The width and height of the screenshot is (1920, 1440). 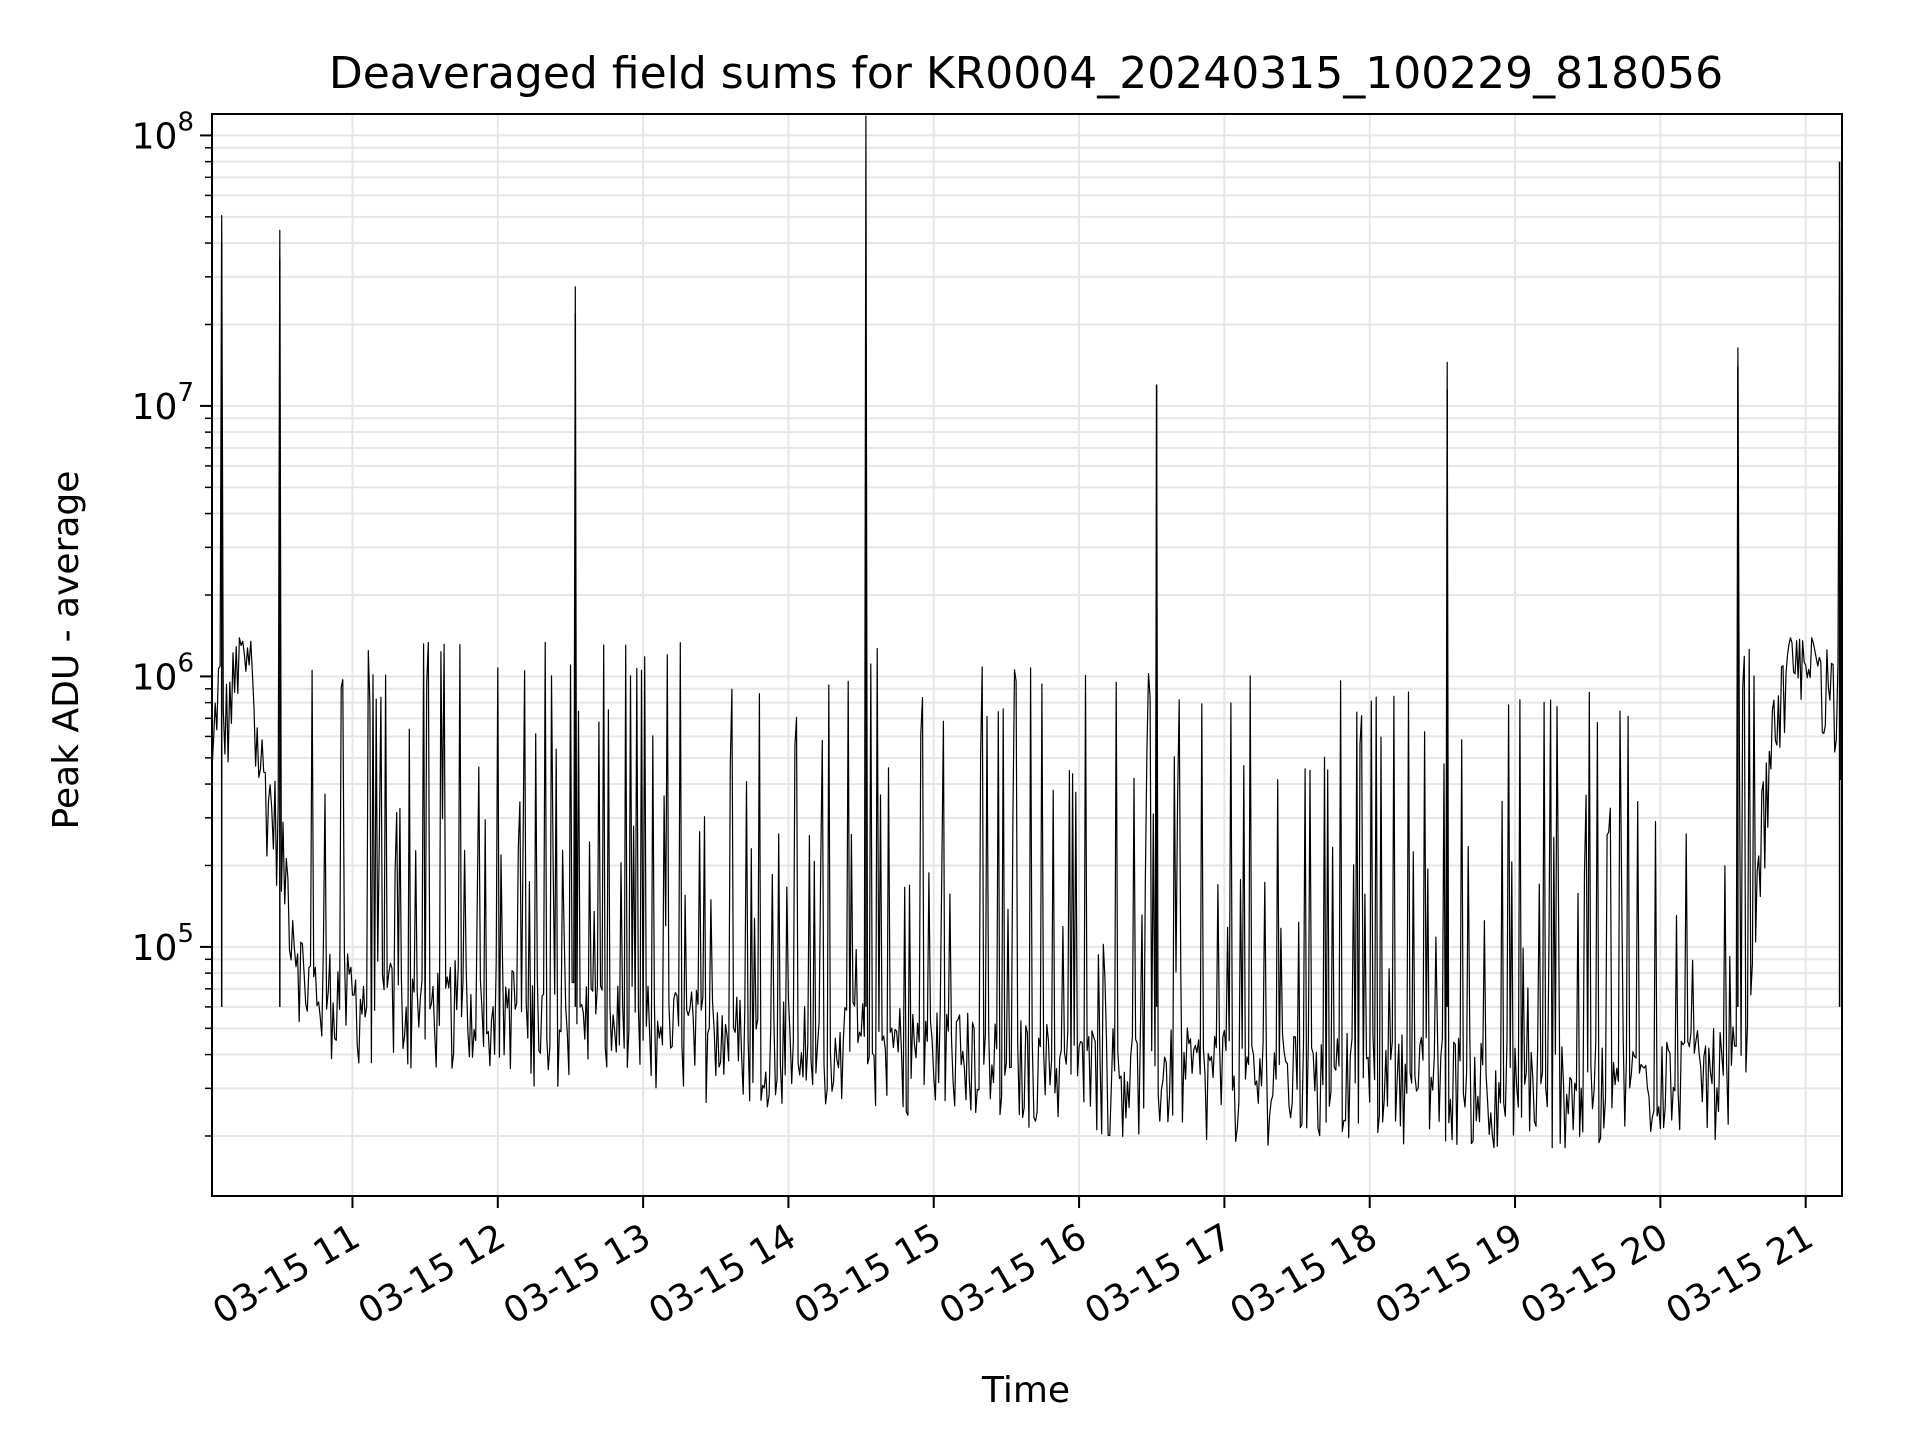 I want to click on y-tick-label: 10⁸, so click(x=163, y=132).